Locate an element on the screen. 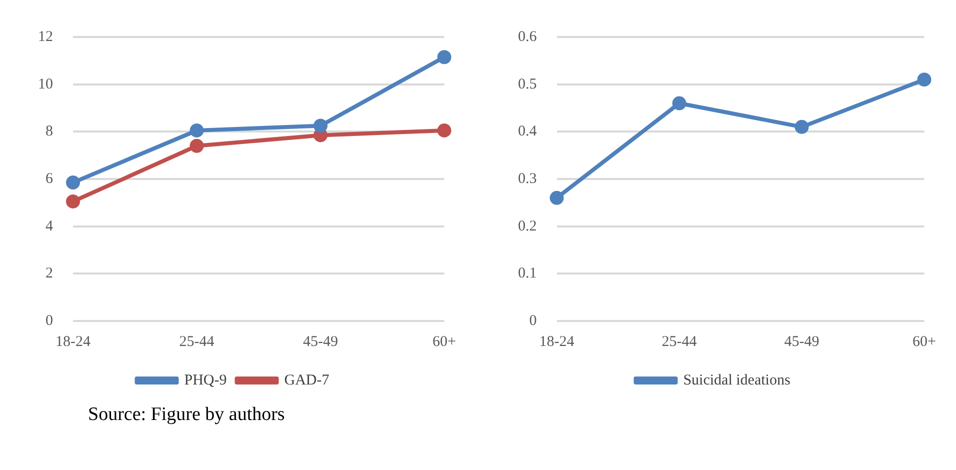 This screenshot has height=470, width=956. y-tick-label: 2 is located at coordinates (49, 274).